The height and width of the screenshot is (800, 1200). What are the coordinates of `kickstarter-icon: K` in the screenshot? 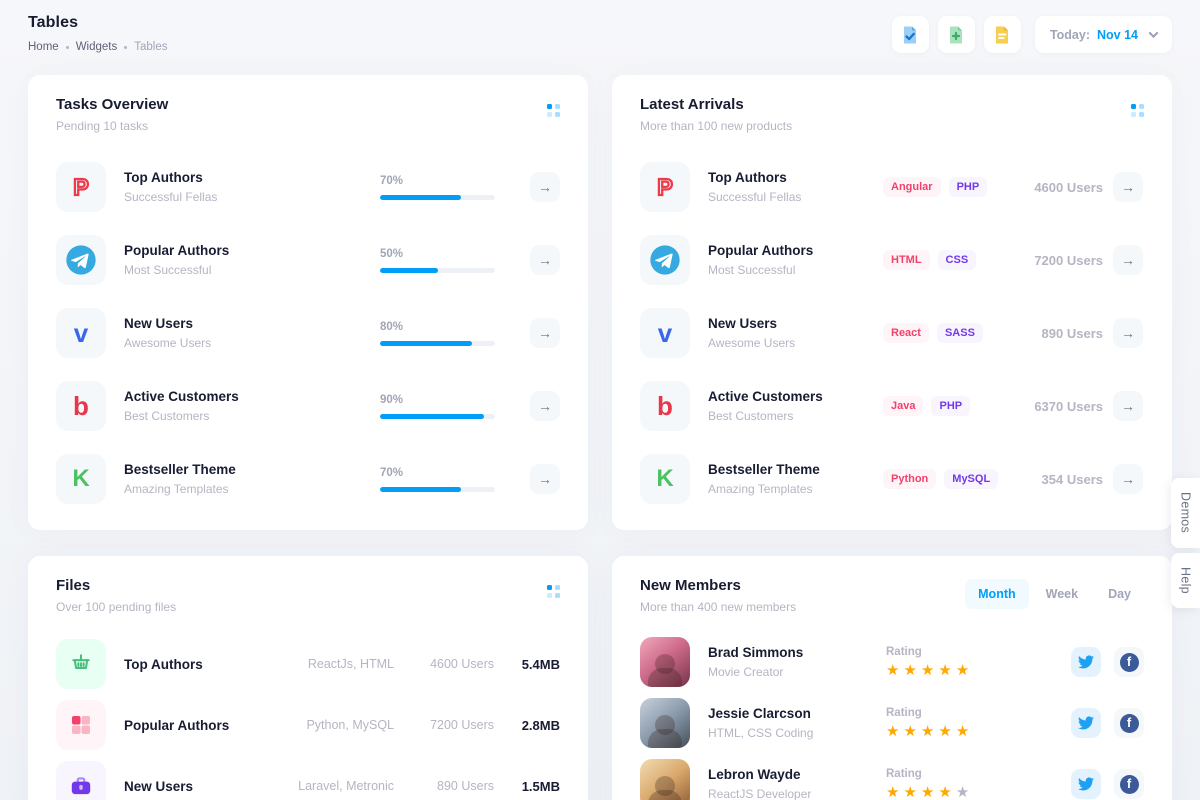 It's located at (665, 479).